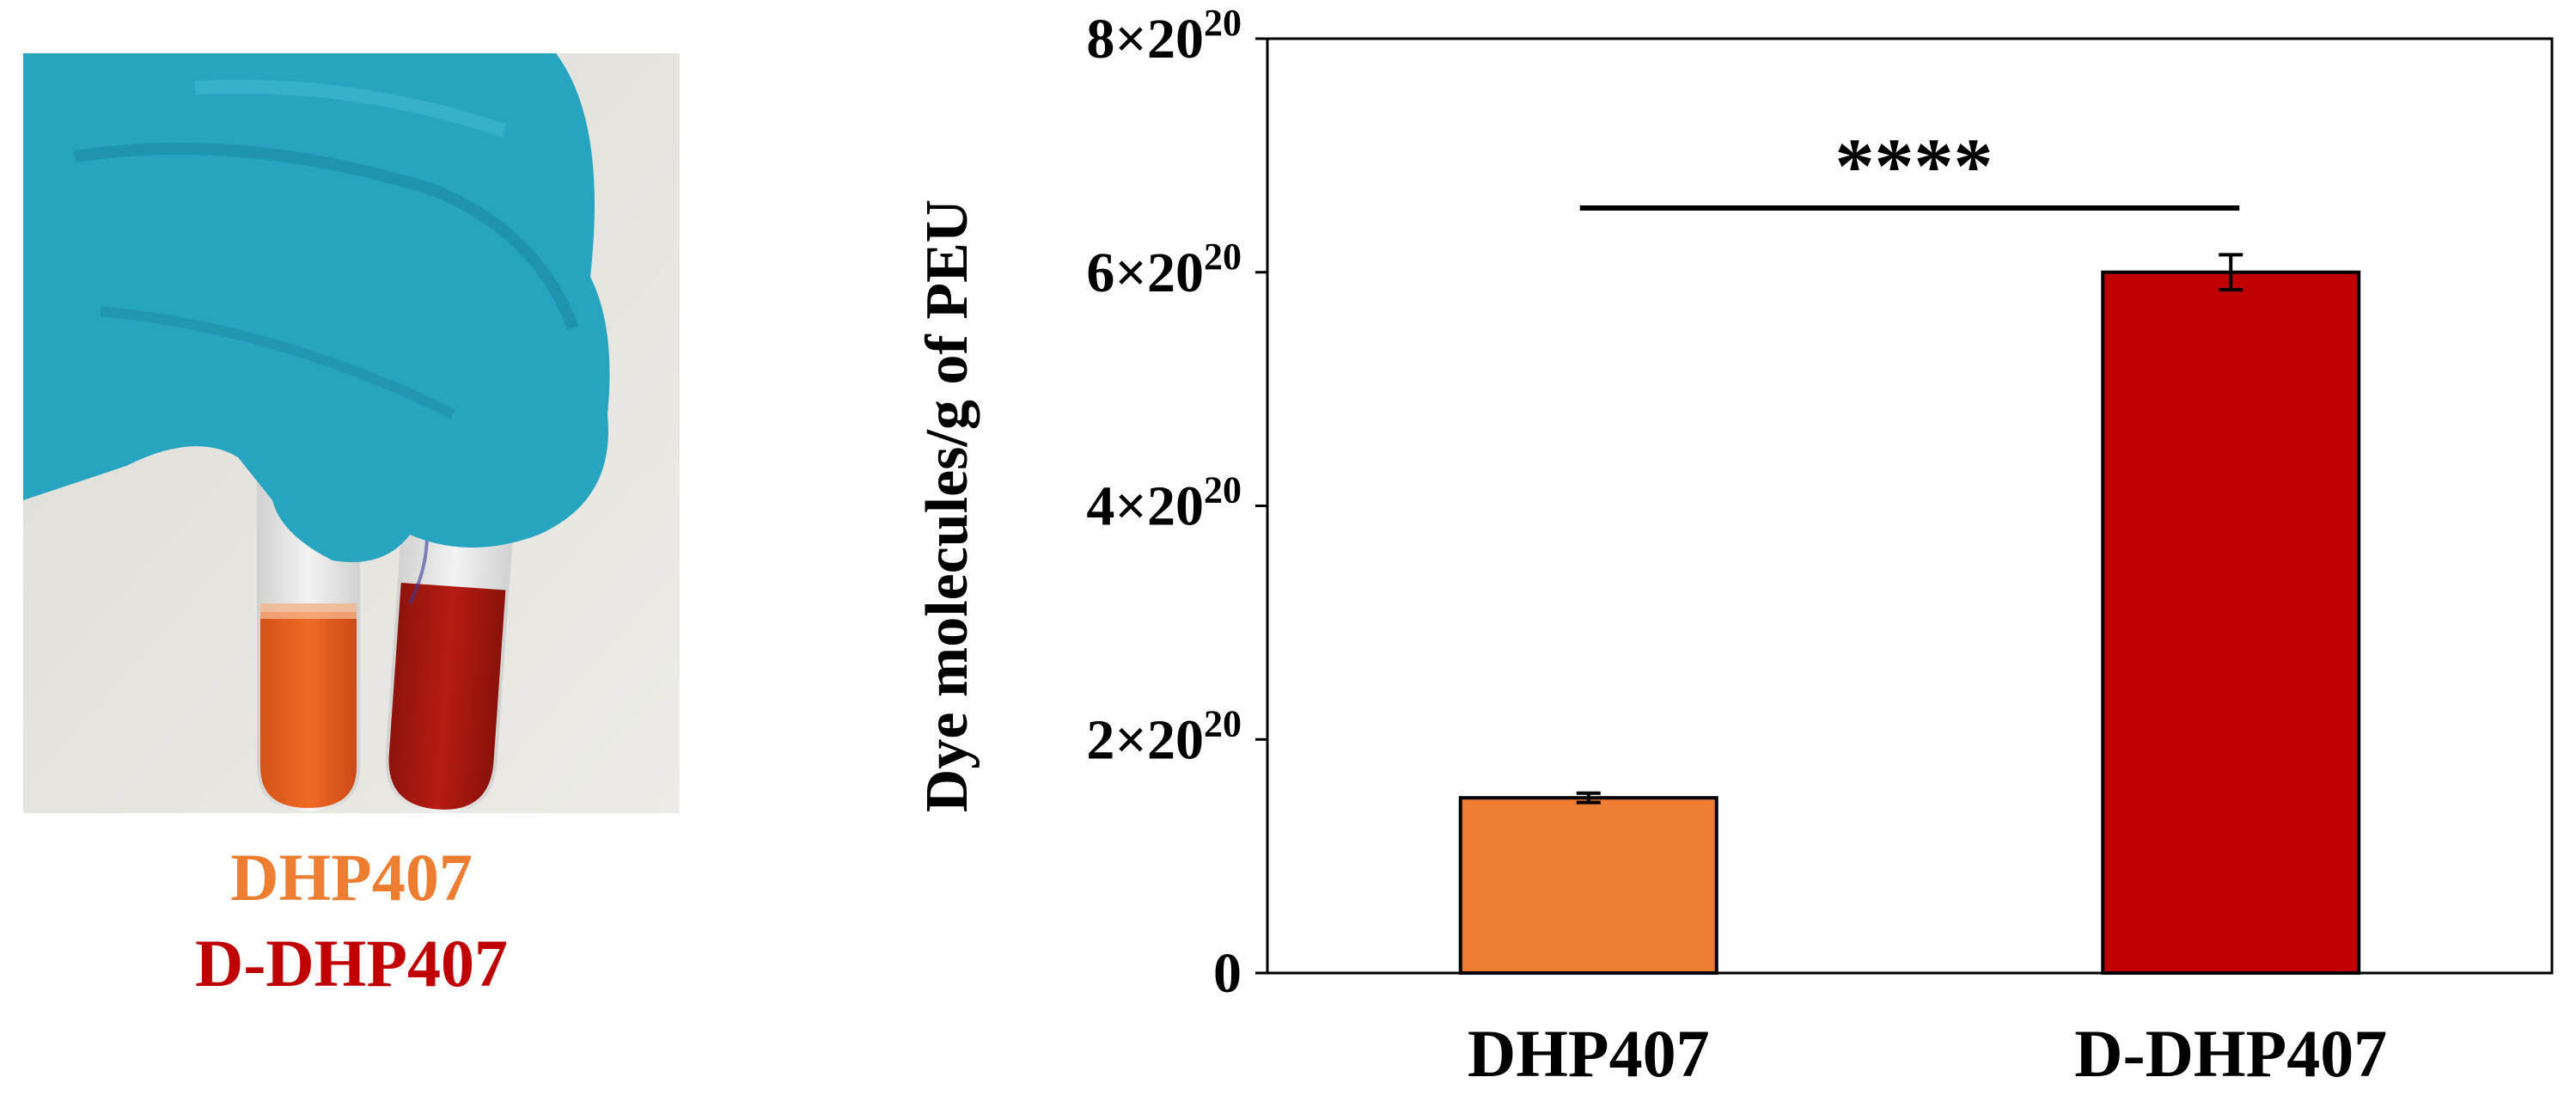 The image size is (2576, 1120). I want to click on sample-label-dhp407: DHP407, so click(351, 877).